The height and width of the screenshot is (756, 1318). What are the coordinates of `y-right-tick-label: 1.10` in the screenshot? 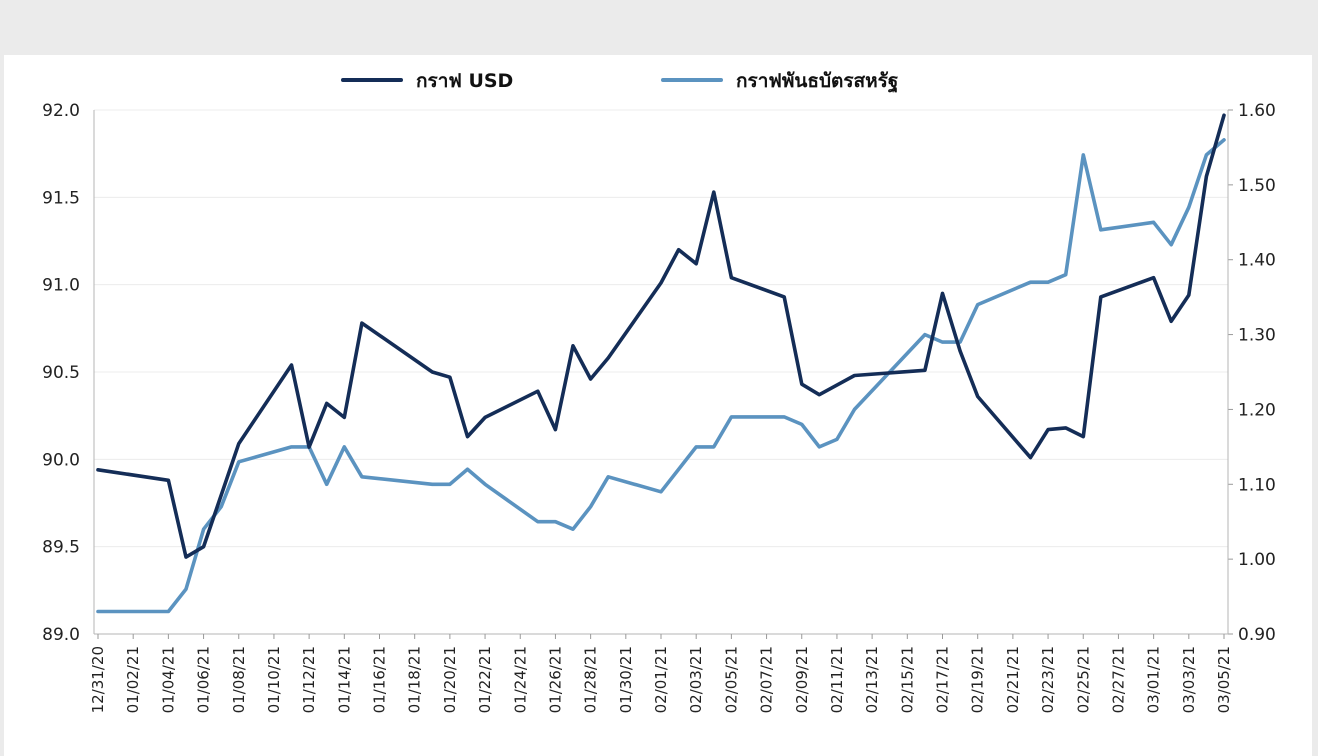 It's located at (1257, 485).